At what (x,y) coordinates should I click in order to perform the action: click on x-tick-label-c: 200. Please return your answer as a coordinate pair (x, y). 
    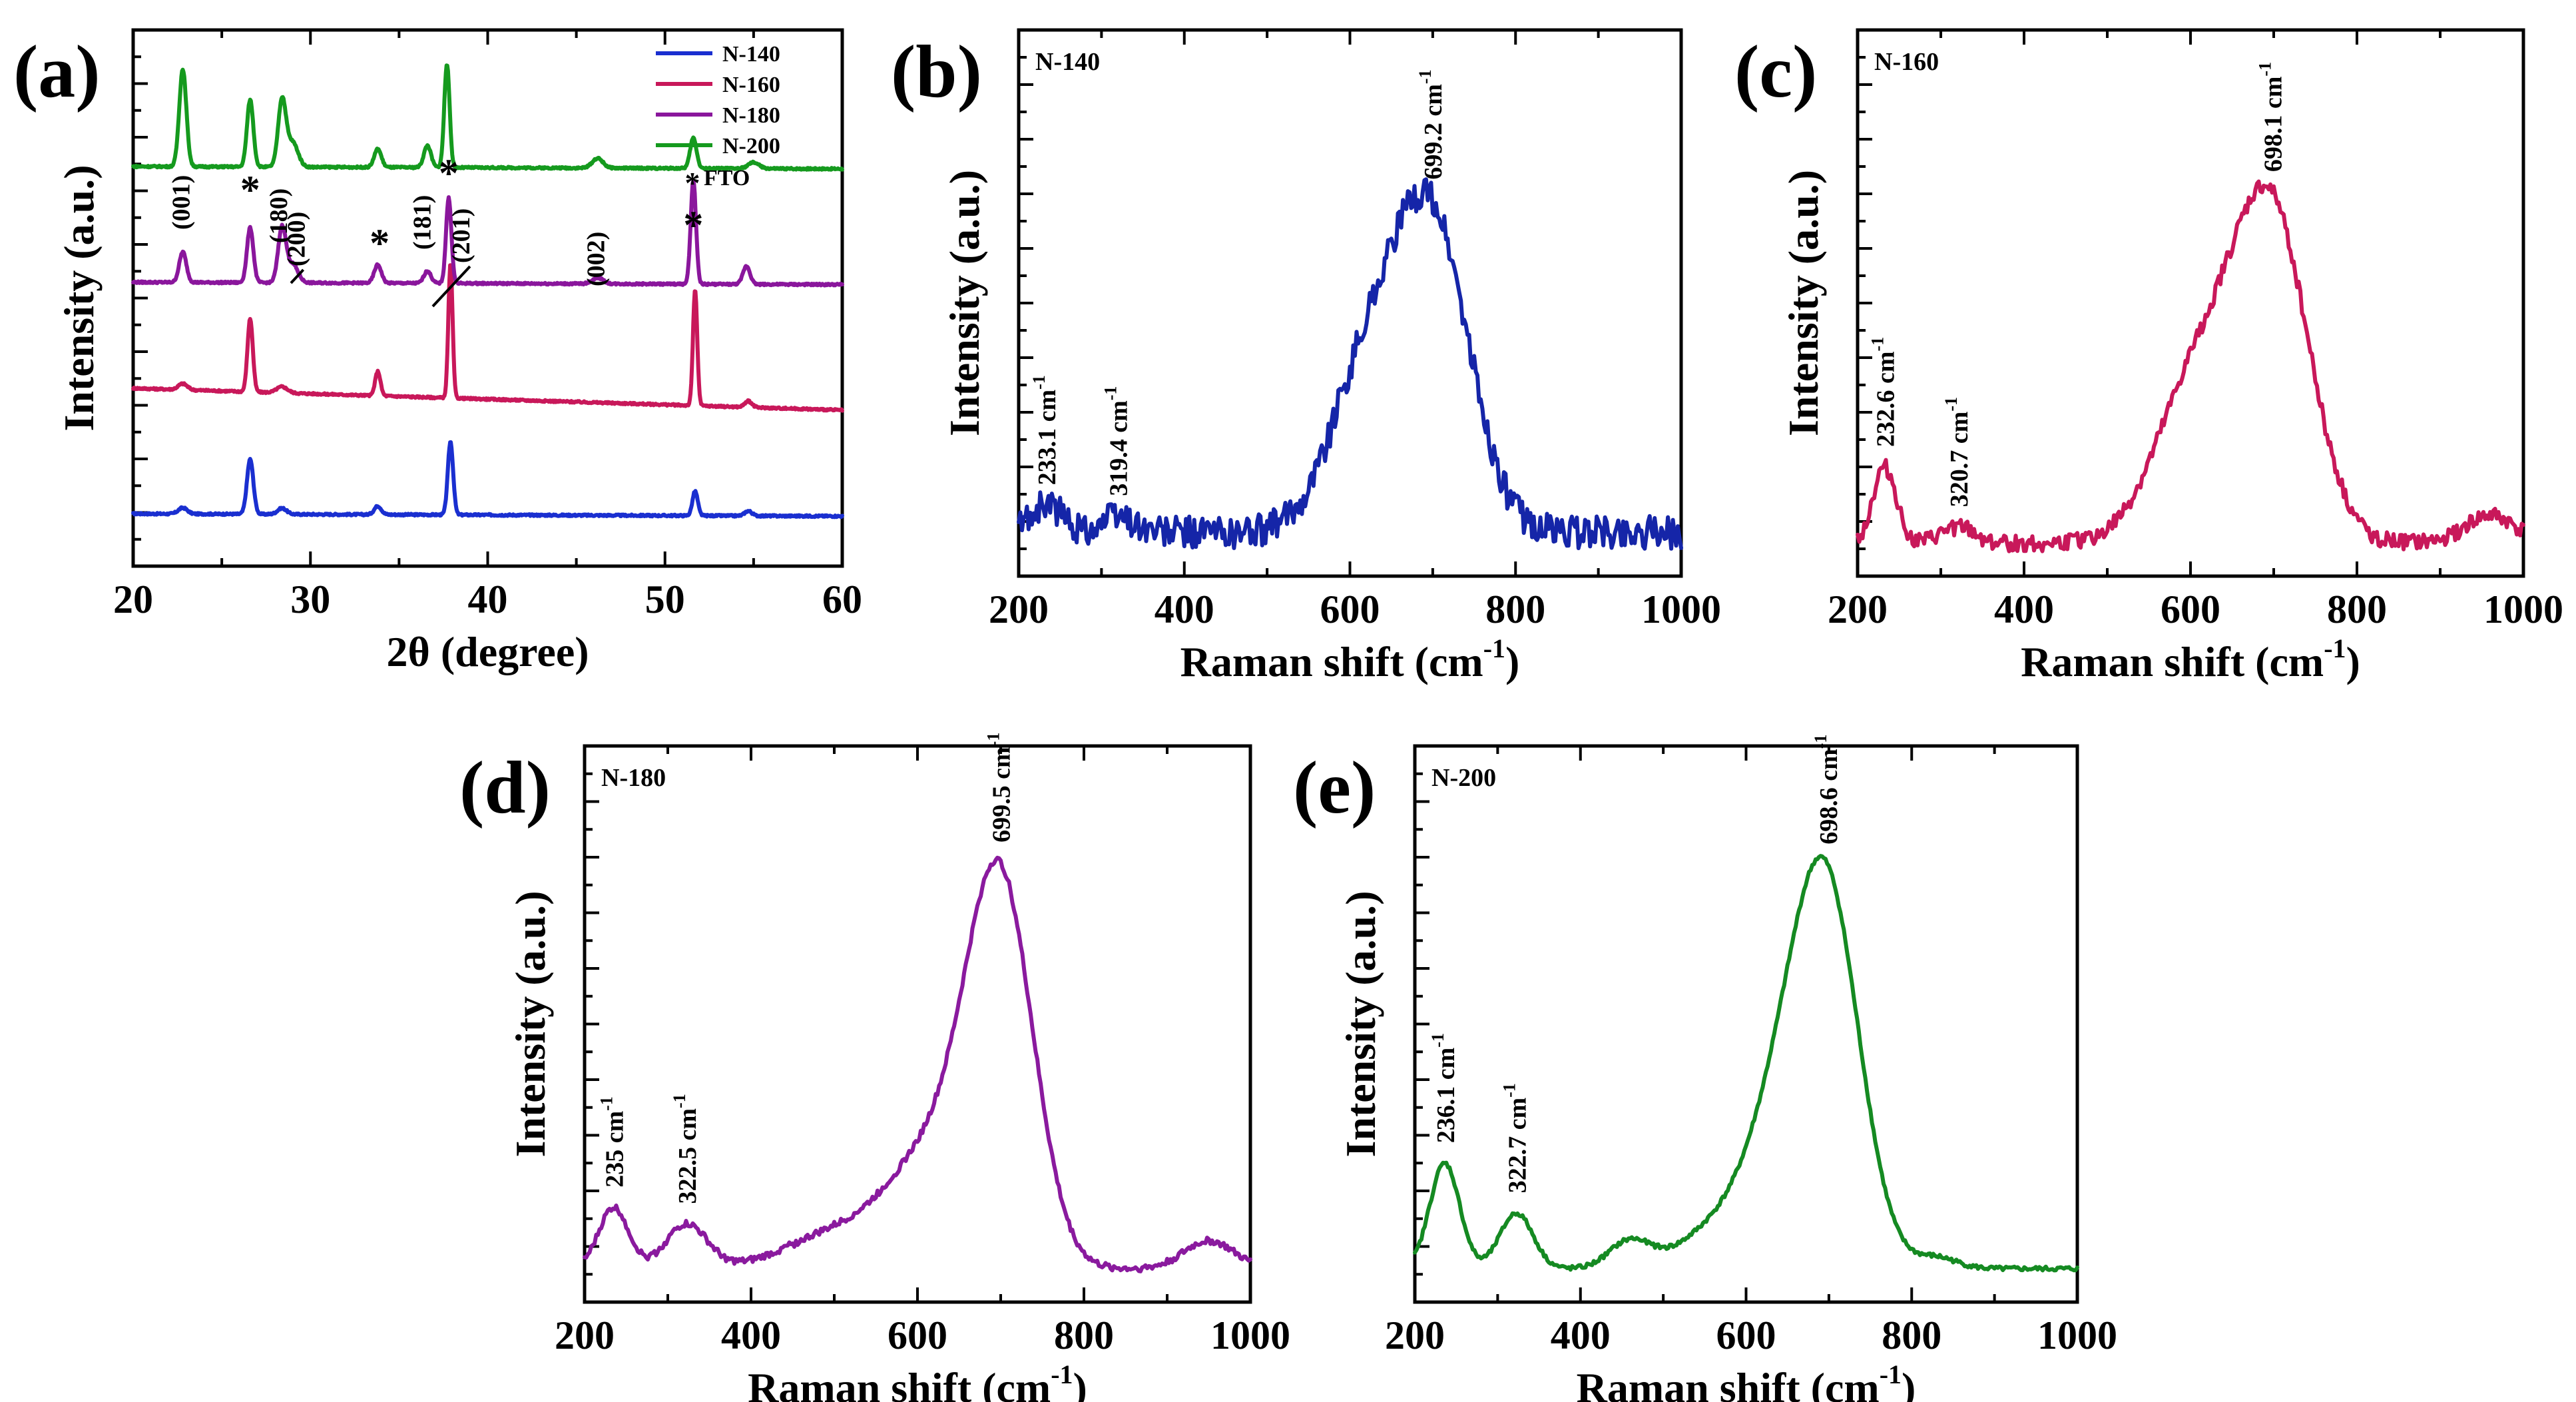
    Looking at the image, I should click on (1858, 609).